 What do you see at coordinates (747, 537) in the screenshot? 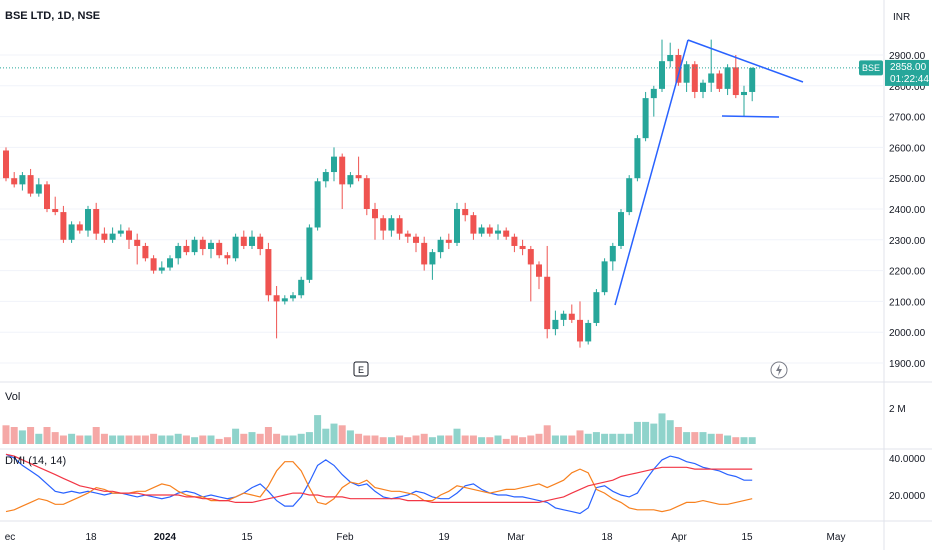
I see `time-label: 15` at bounding box center [747, 537].